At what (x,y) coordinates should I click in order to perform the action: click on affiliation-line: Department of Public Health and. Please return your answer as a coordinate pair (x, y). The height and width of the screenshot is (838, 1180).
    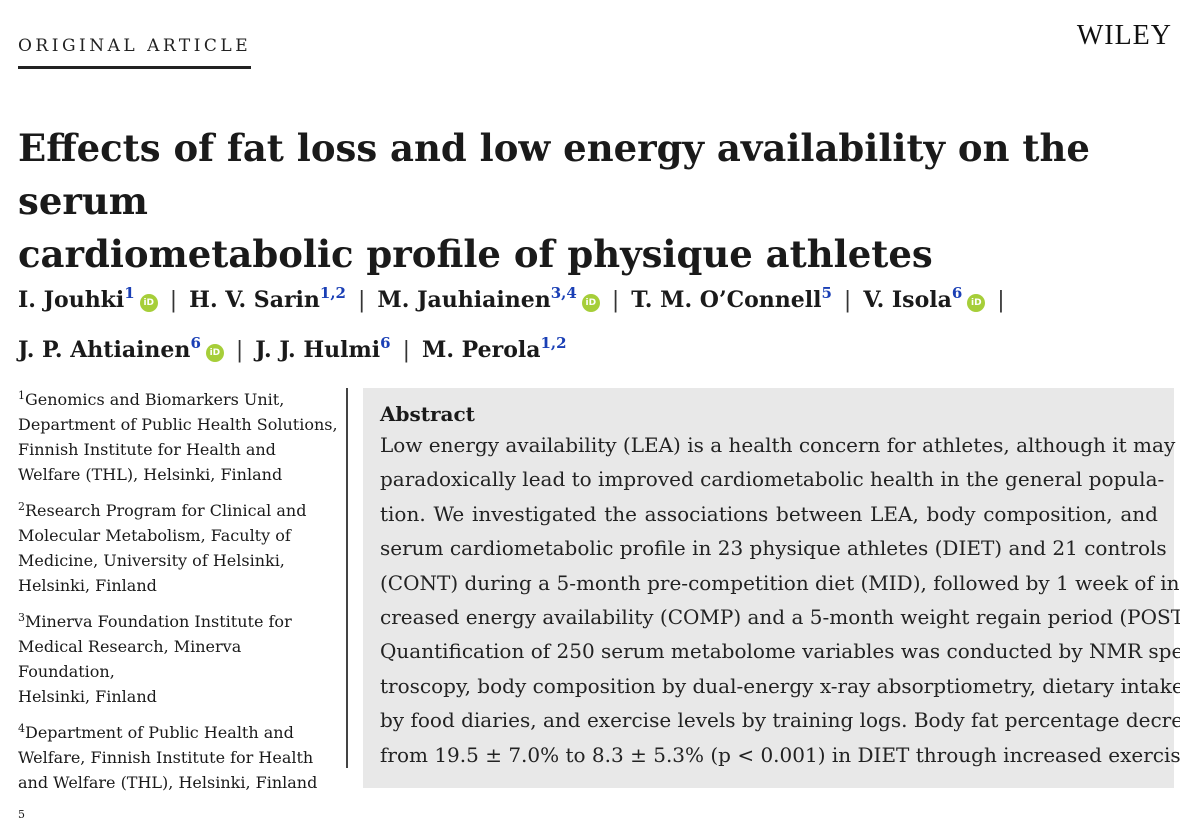
    Looking at the image, I should click on (159, 732).